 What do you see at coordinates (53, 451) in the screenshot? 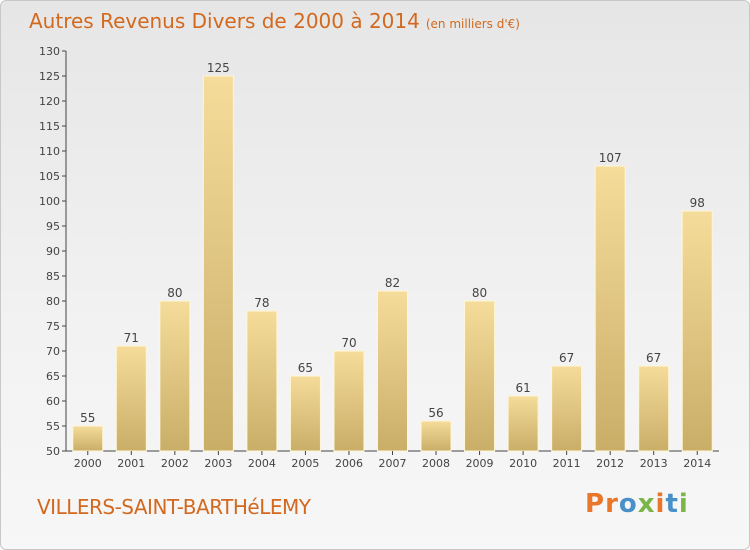
I see `y-tick-label: 50` at bounding box center [53, 451].